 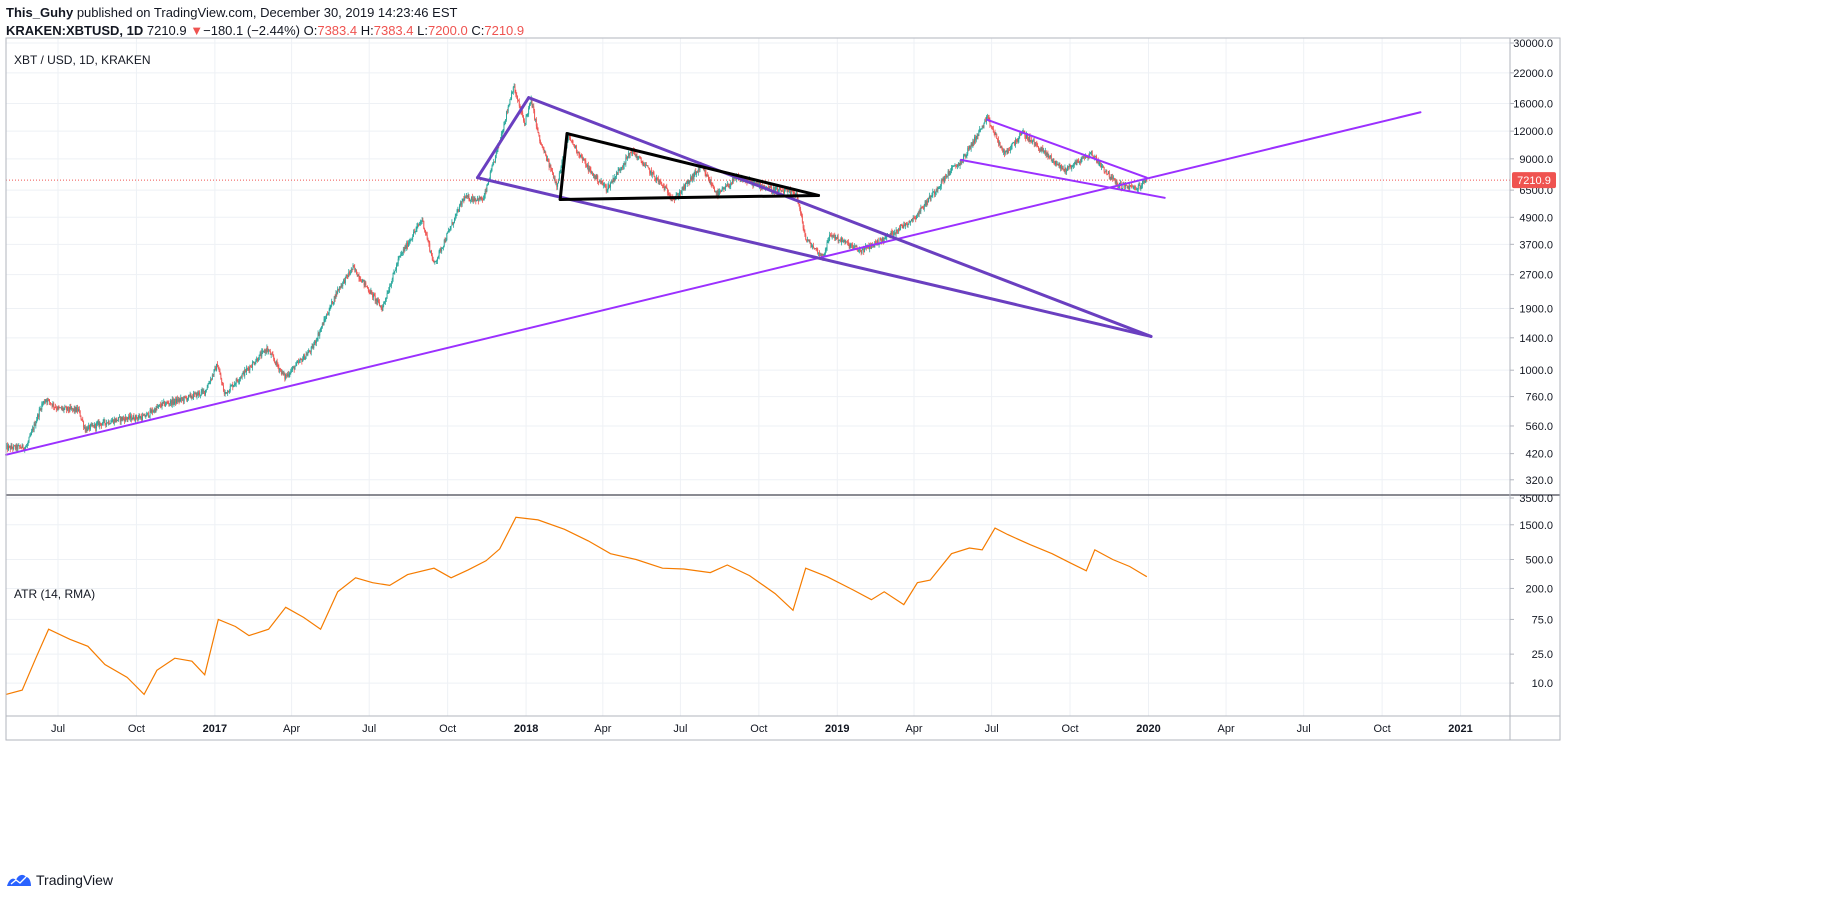 What do you see at coordinates (75, 880) in the screenshot?
I see `tradingview-brand: TradingView` at bounding box center [75, 880].